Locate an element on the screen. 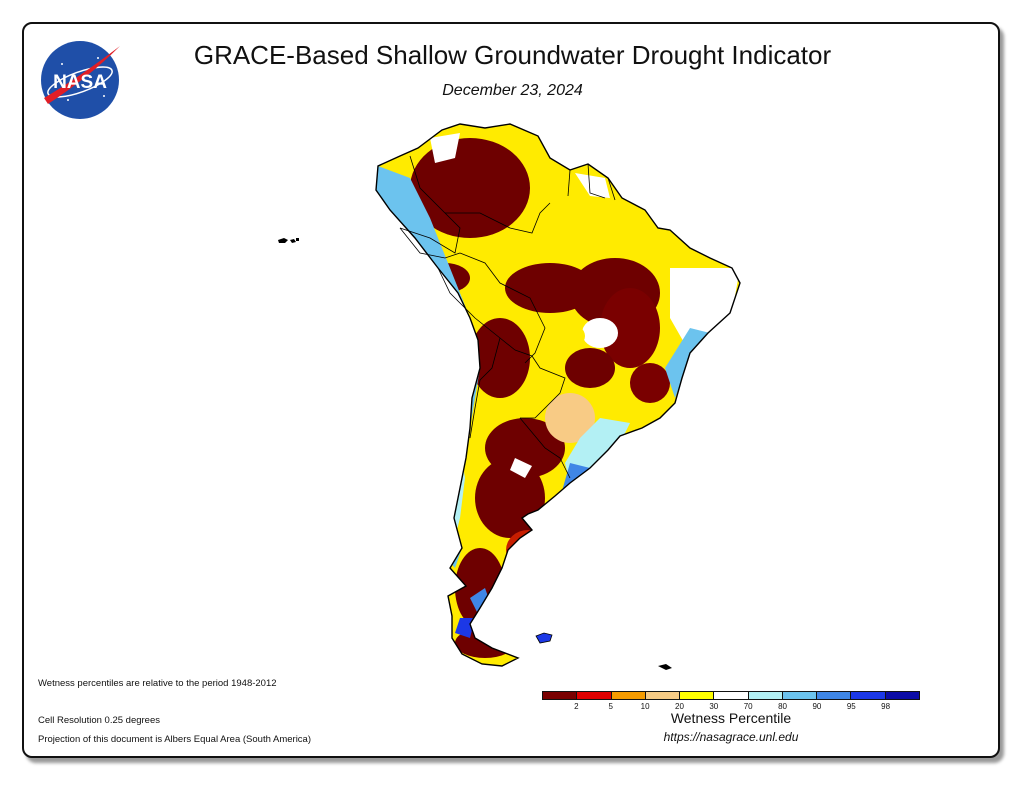  legend-tick-label: 70 is located at coordinates (748, 706).